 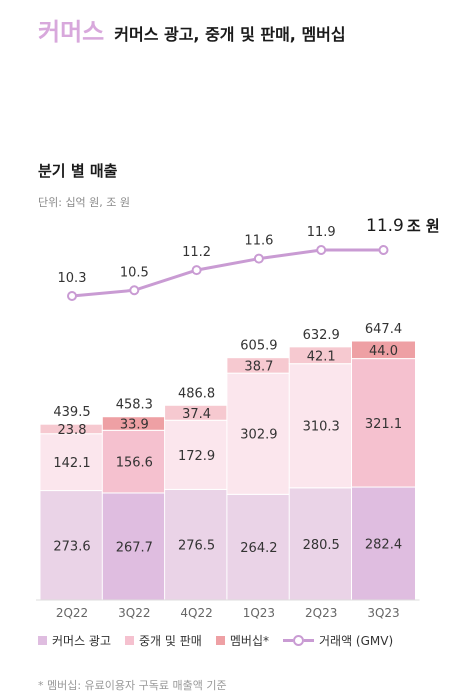 I want to click on bar-label-brokerage-4Q22: 172.9, so click(x=196, y=456).